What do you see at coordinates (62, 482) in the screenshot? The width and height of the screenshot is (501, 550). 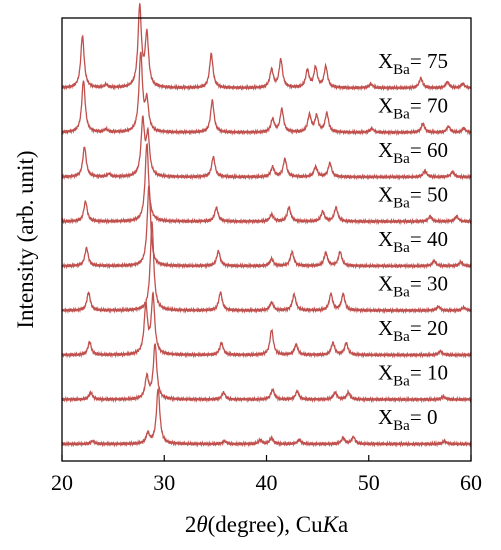 I see `x-tick-label: 20` at bounding box center [62, 482].